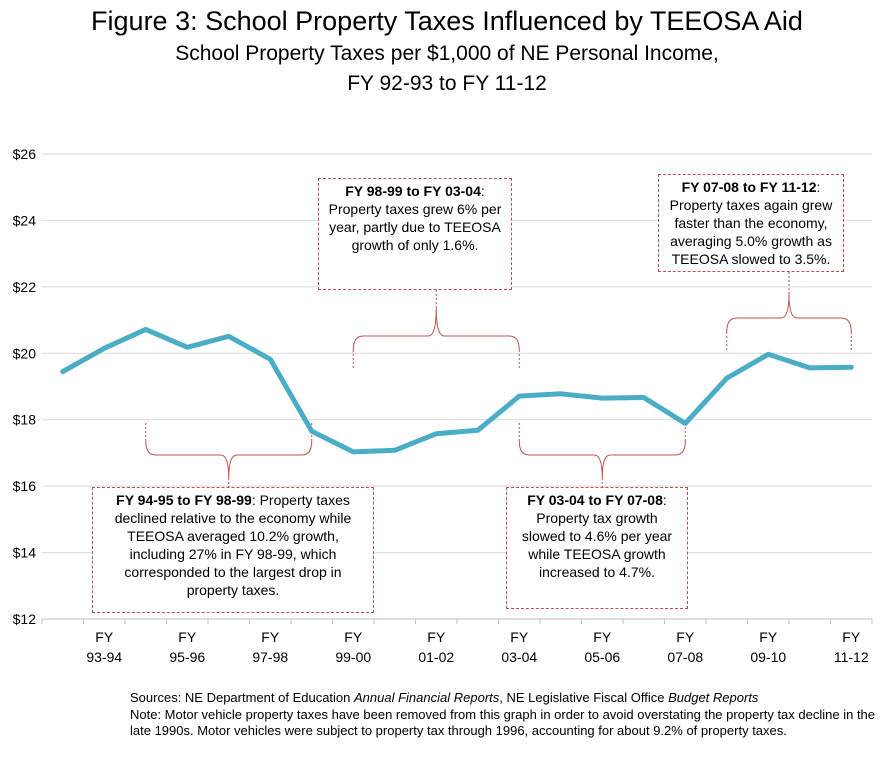  What do you see at coordinates (25, 619) in the screenshot?
I see `y-tick-label: $12` at bounding box center [25, 619].